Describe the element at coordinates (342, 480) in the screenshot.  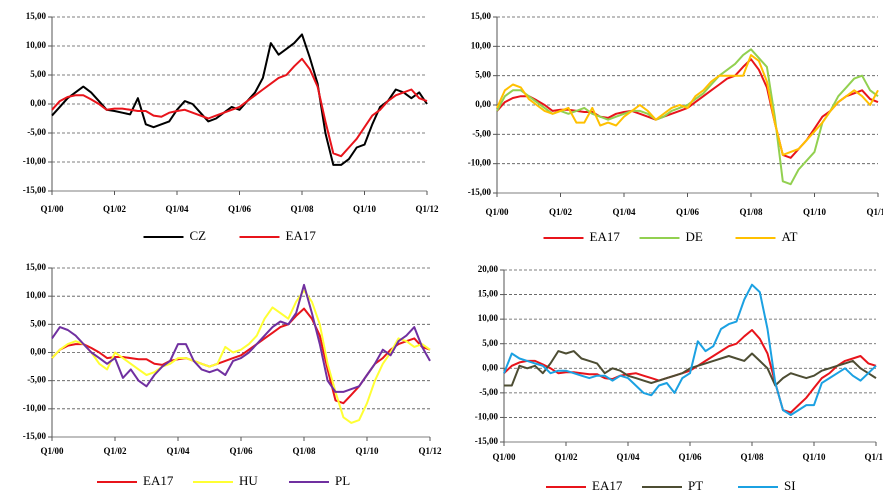
I see `legend-label: PL` at that location.